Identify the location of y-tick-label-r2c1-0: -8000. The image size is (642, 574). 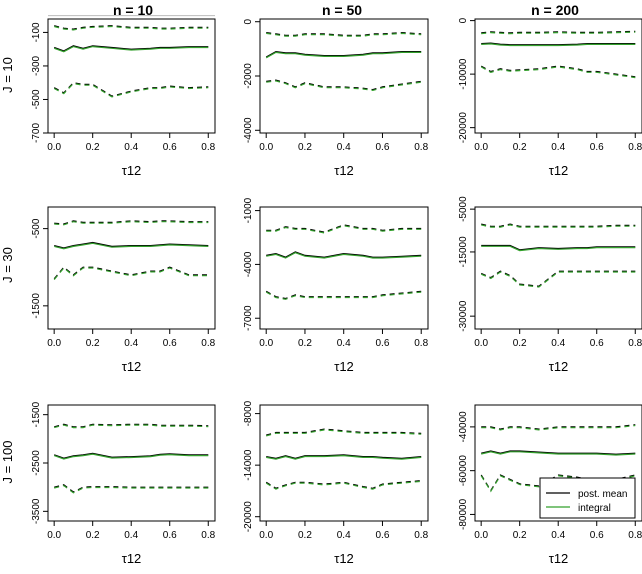
(248, 413).